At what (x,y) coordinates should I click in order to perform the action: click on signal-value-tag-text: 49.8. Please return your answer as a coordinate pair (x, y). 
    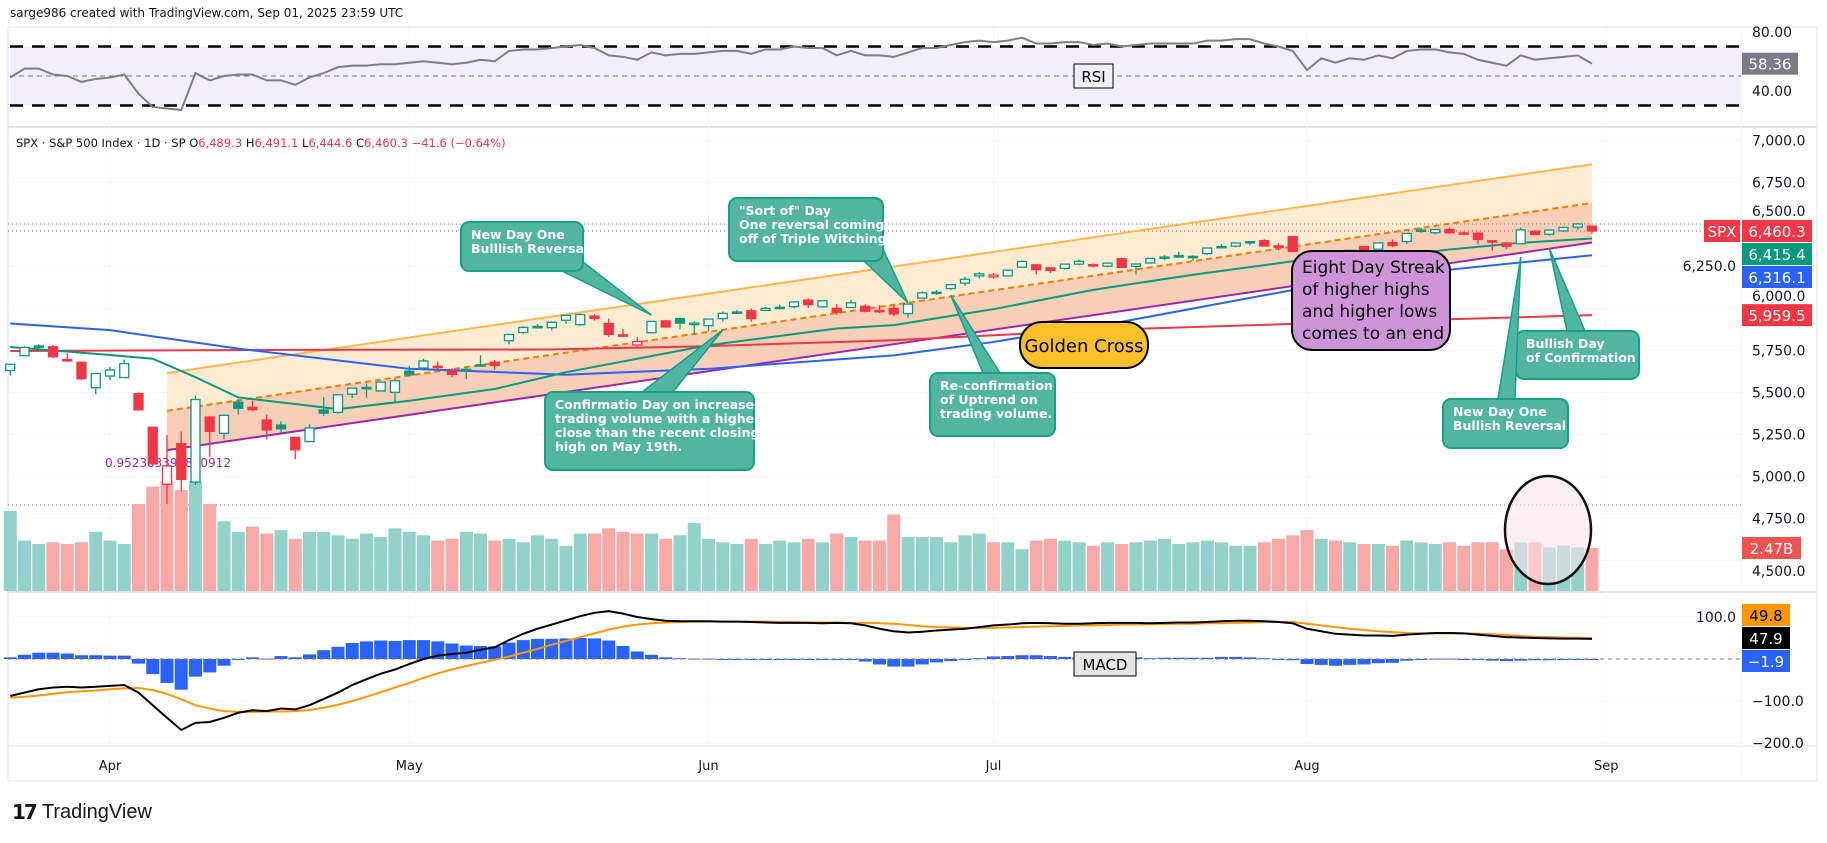
    Looking at the image, I should click on (1765, 616).